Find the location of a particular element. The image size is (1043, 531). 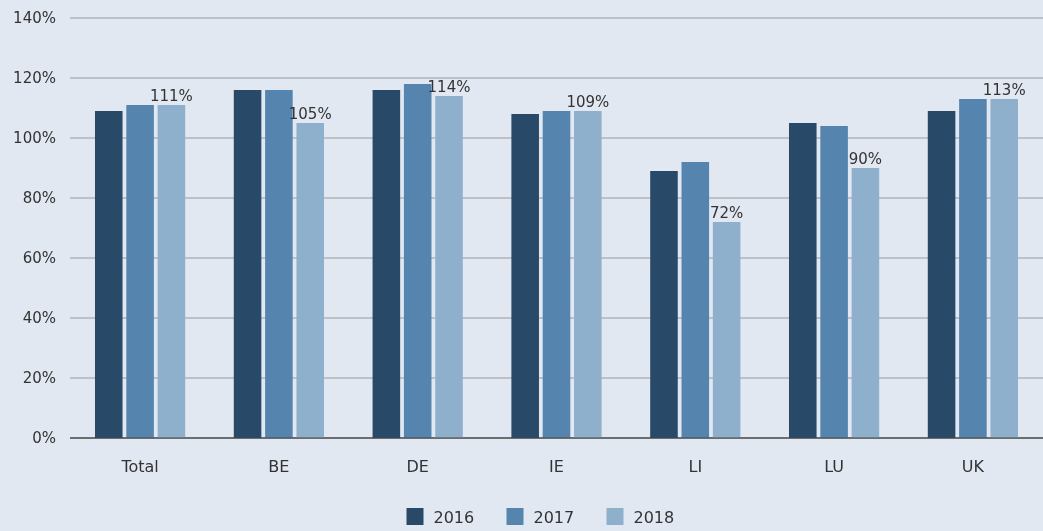

y-tick-label: 120% is located at coordinates (34, 78).